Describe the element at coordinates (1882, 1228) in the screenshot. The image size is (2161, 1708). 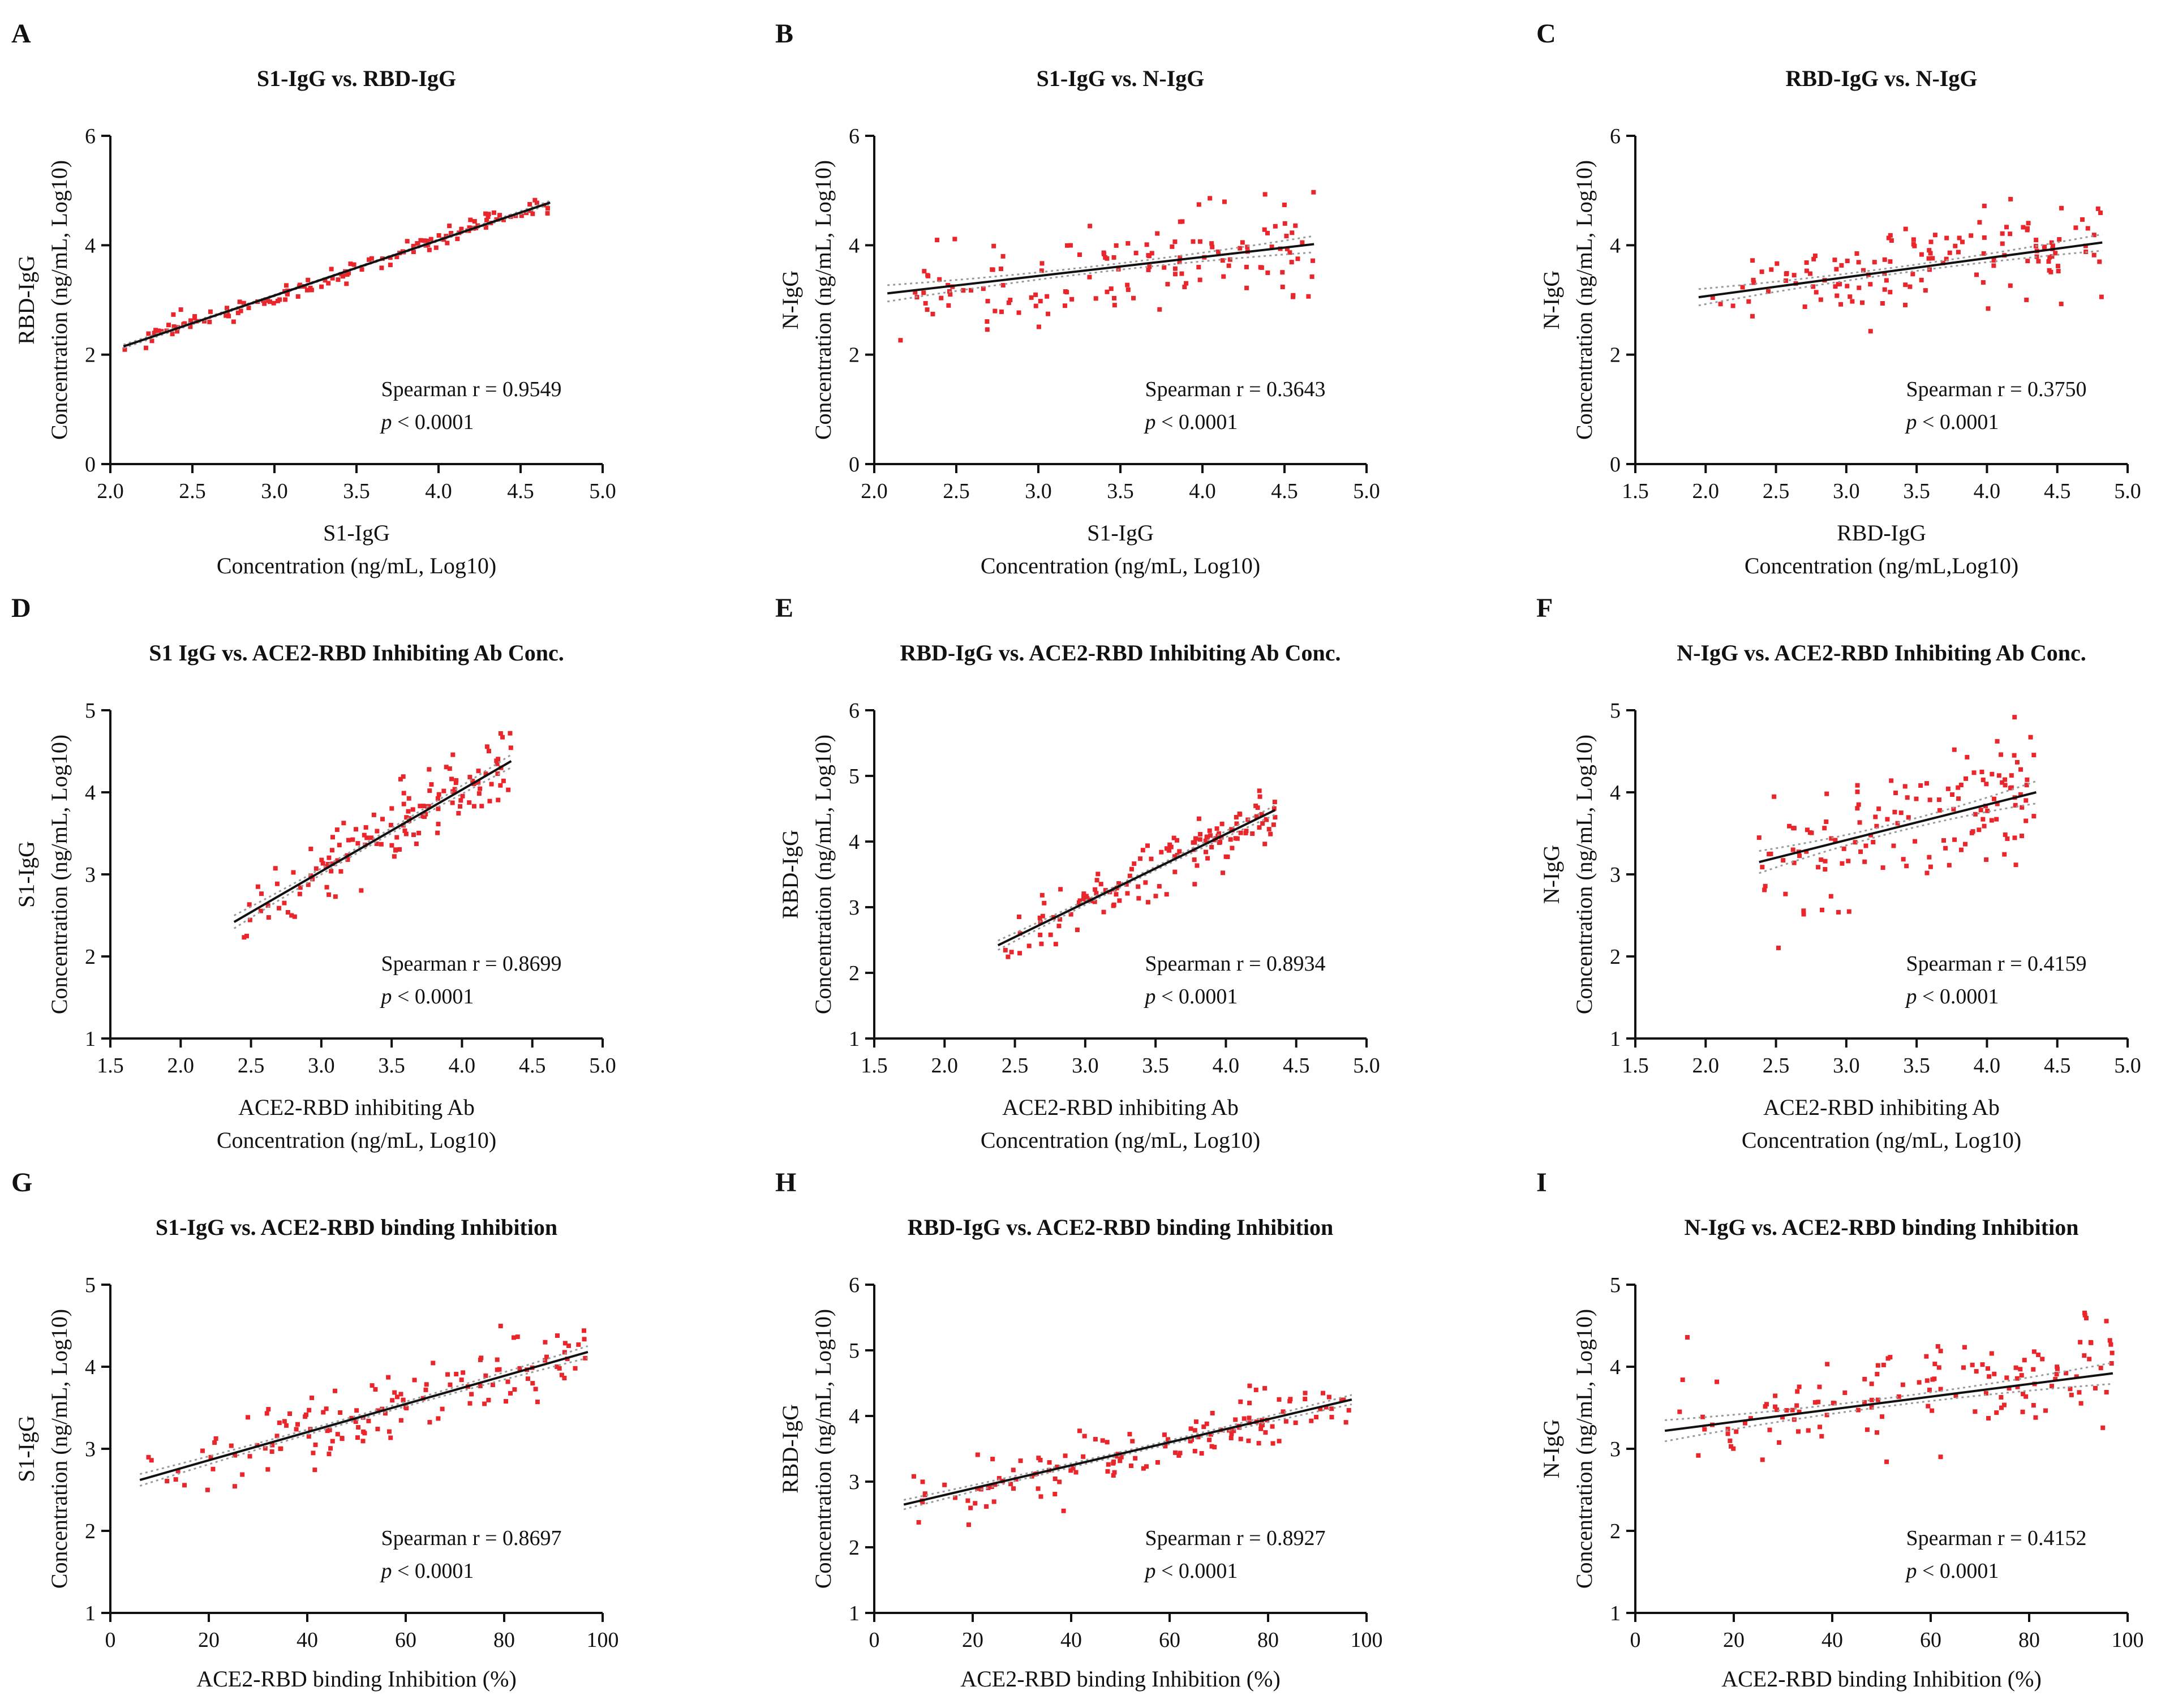
I see `chart-title: N-IgG vs. ACE2-RBD binding Inhibition` at that location.